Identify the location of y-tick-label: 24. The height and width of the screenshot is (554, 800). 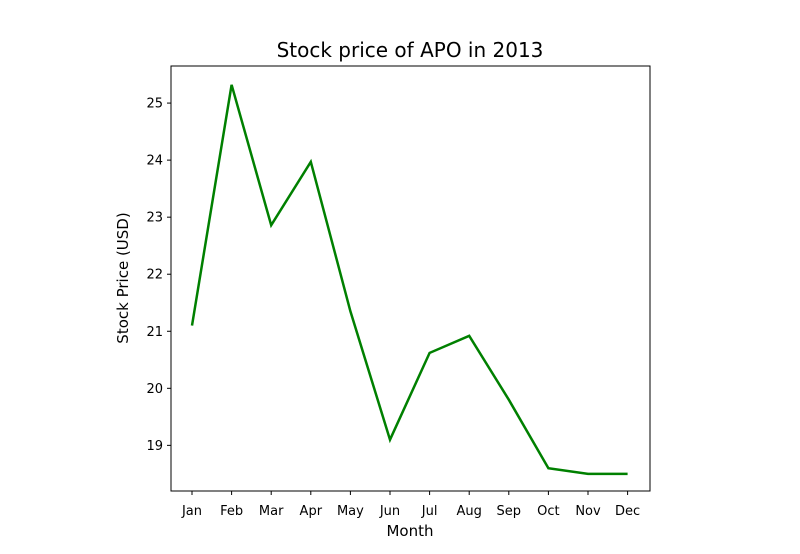
(154, 161).